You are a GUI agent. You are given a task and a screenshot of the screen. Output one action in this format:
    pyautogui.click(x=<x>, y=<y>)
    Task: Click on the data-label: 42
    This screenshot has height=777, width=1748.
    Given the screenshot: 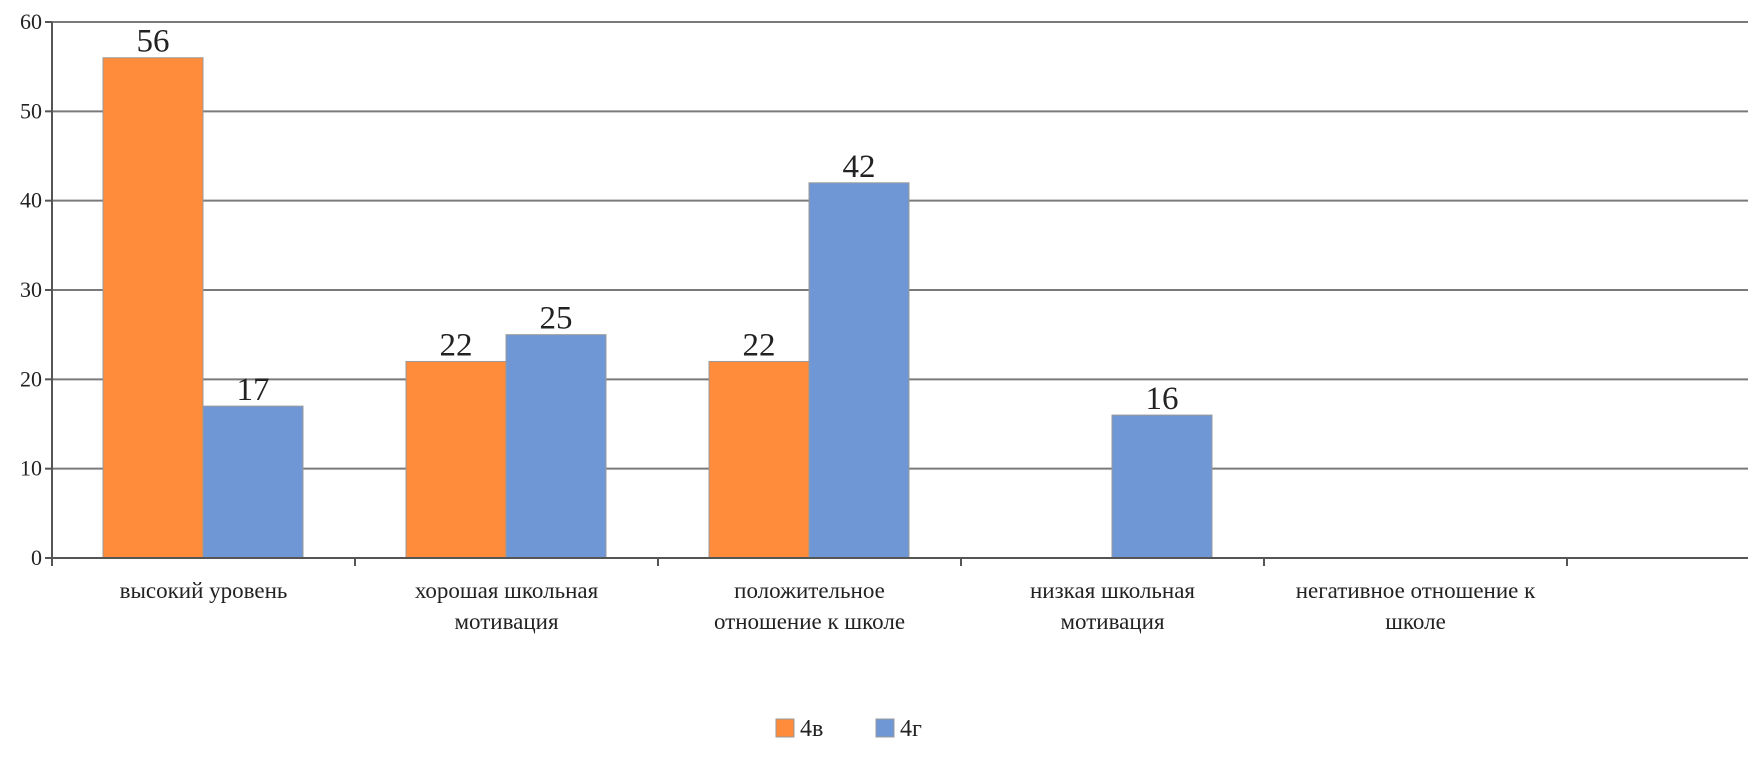 What is the action you would take?
    pyautogui.click(x=859, y=167)
    